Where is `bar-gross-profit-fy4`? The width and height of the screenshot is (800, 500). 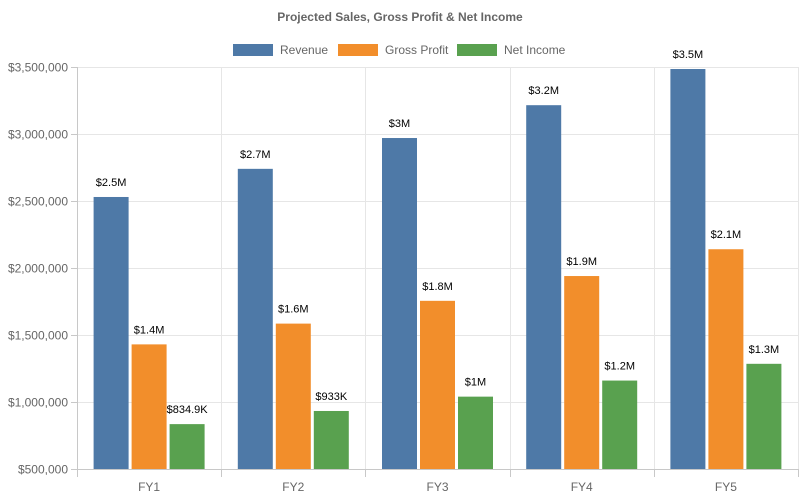
bar-gross-profit-fy4 is located at coordinates (582, 372).